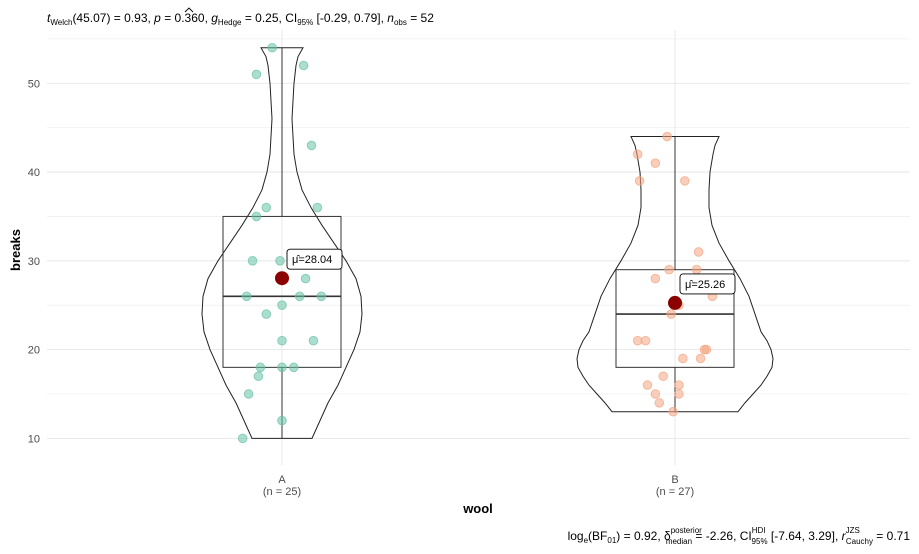 This screenshot has height=554, width=919. I want to click on y-tick-label: 40, so click(34, 173).